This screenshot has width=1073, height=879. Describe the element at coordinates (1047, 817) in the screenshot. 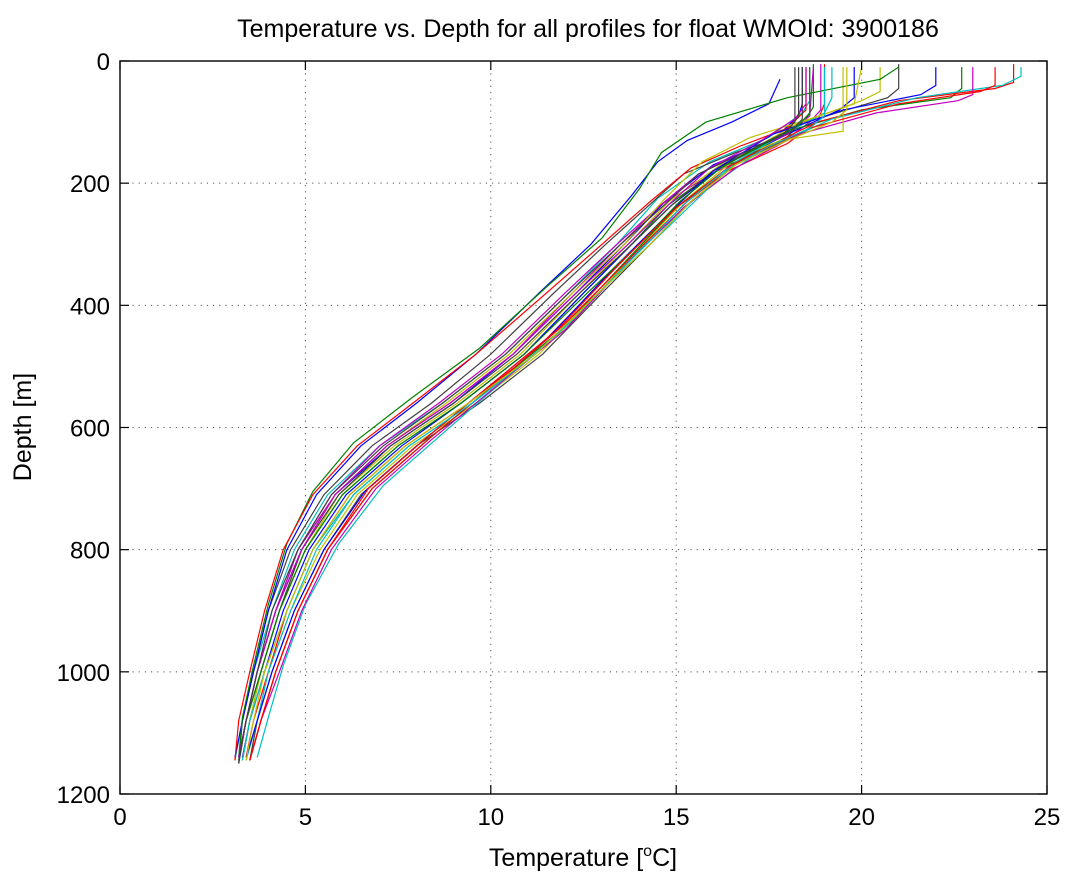

I see `x-tick-label: 25` at that location.